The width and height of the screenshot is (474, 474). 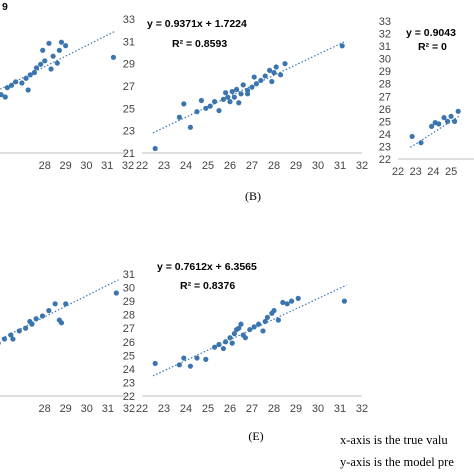 I want to click on panel-d-x-tick-label: 29, so click(x=66, y=409).